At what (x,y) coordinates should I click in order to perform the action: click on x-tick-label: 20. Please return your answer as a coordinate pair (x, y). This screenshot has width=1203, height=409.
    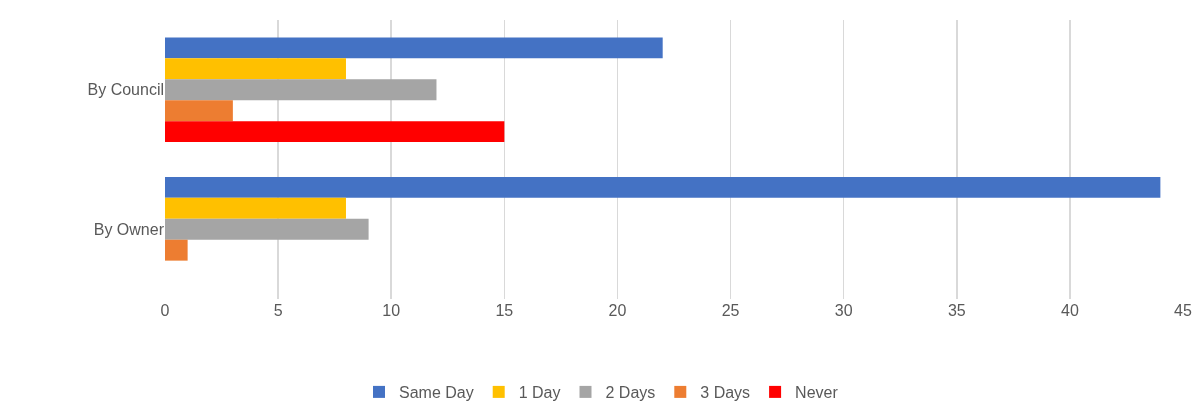
    Looking at the image, I should click on (617, 310).